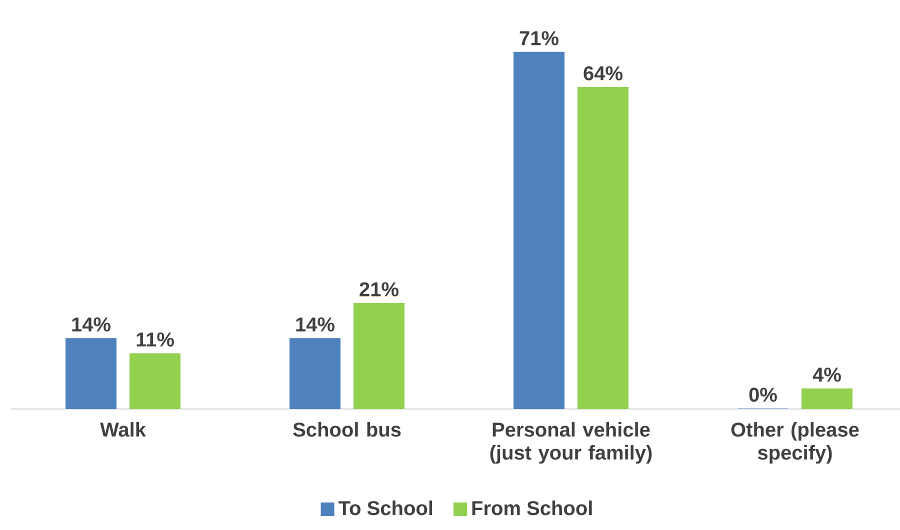  I want to click on data-label: 64%, so click(603, 73).